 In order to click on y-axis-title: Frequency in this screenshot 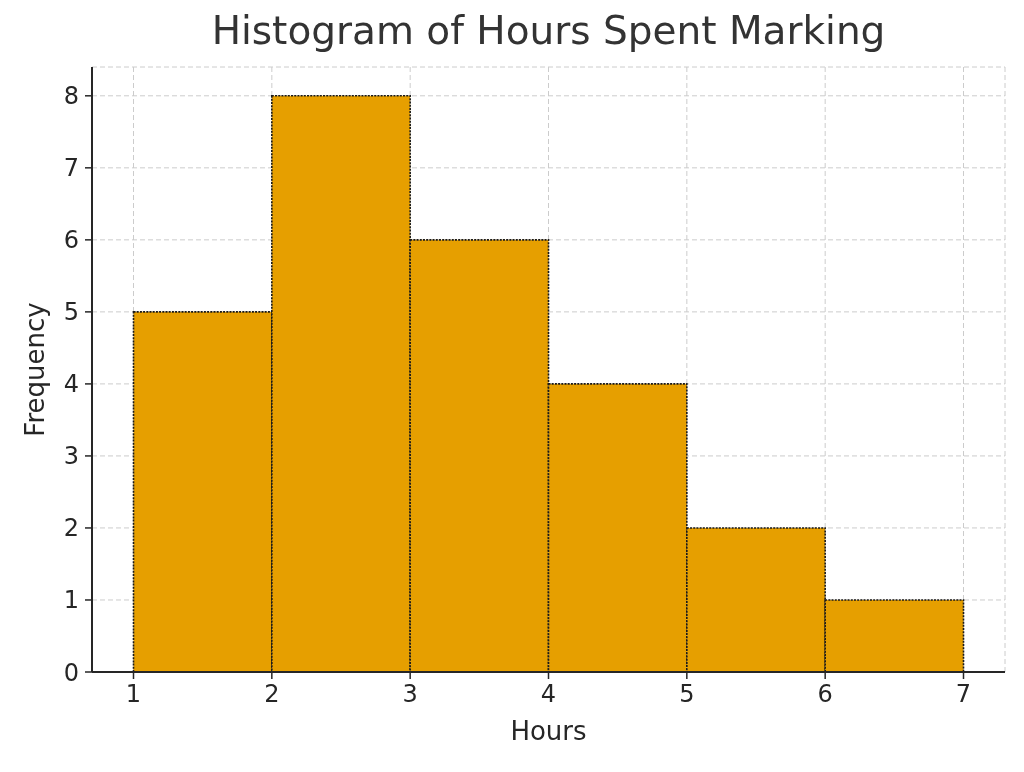, I will do `click(35, 369)`.